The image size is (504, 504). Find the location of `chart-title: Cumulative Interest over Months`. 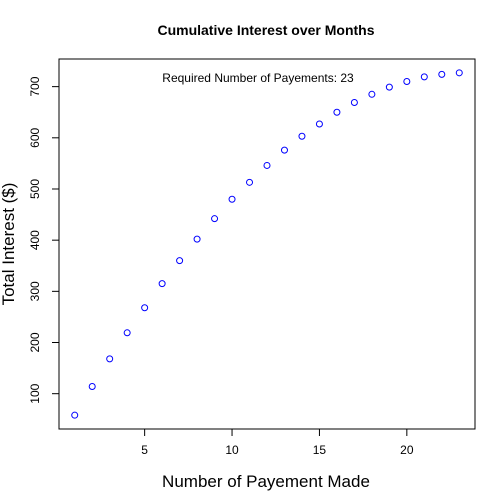

chart-title: Cumulative Interest over Months is located at coordinates (265, 30).